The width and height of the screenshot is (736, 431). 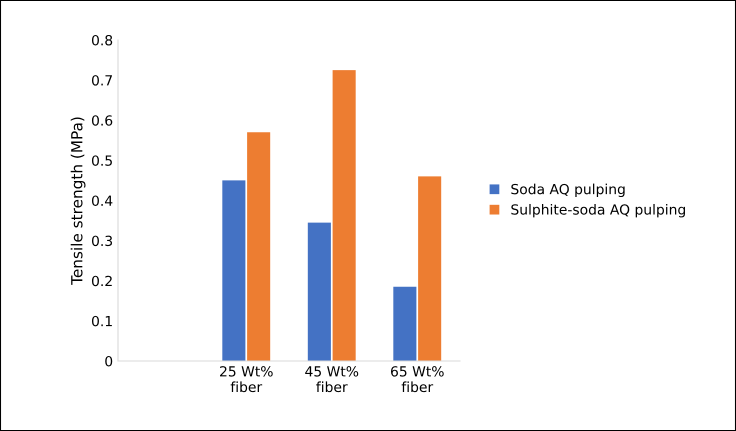 What do you see at coordinates (102, 281) in the screenshot?
I see `y-tick-label: 0.2` at bounding box center [102, 281].